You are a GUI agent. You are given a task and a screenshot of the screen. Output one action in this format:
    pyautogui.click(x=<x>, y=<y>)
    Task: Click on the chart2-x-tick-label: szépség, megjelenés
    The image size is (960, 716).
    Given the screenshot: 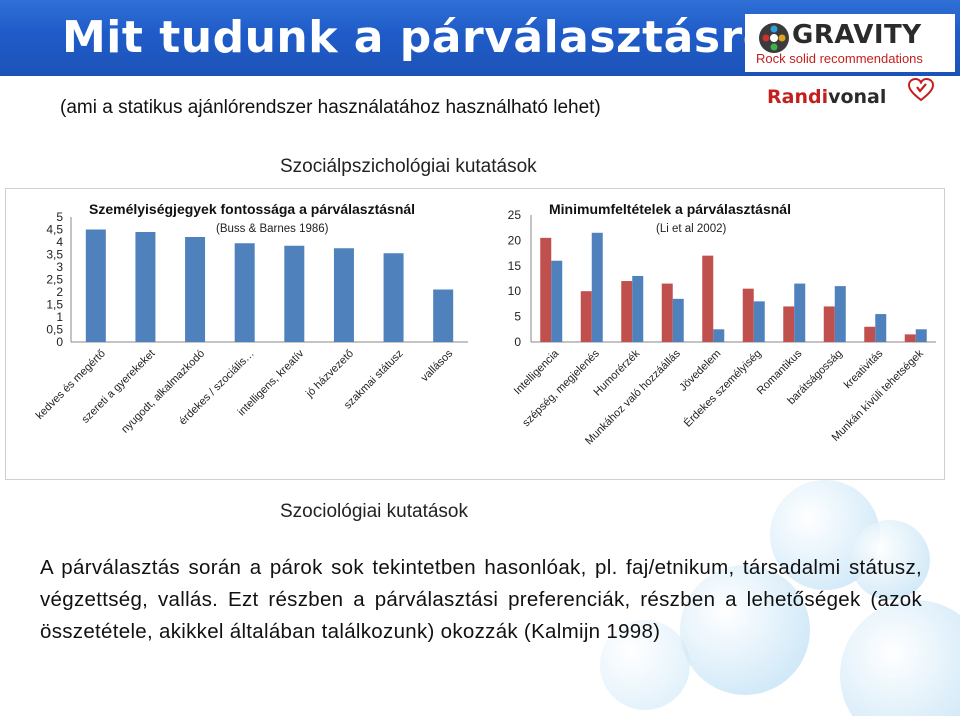 What is the action you would take?
    pyautogui.click(x=561, y=388)
    